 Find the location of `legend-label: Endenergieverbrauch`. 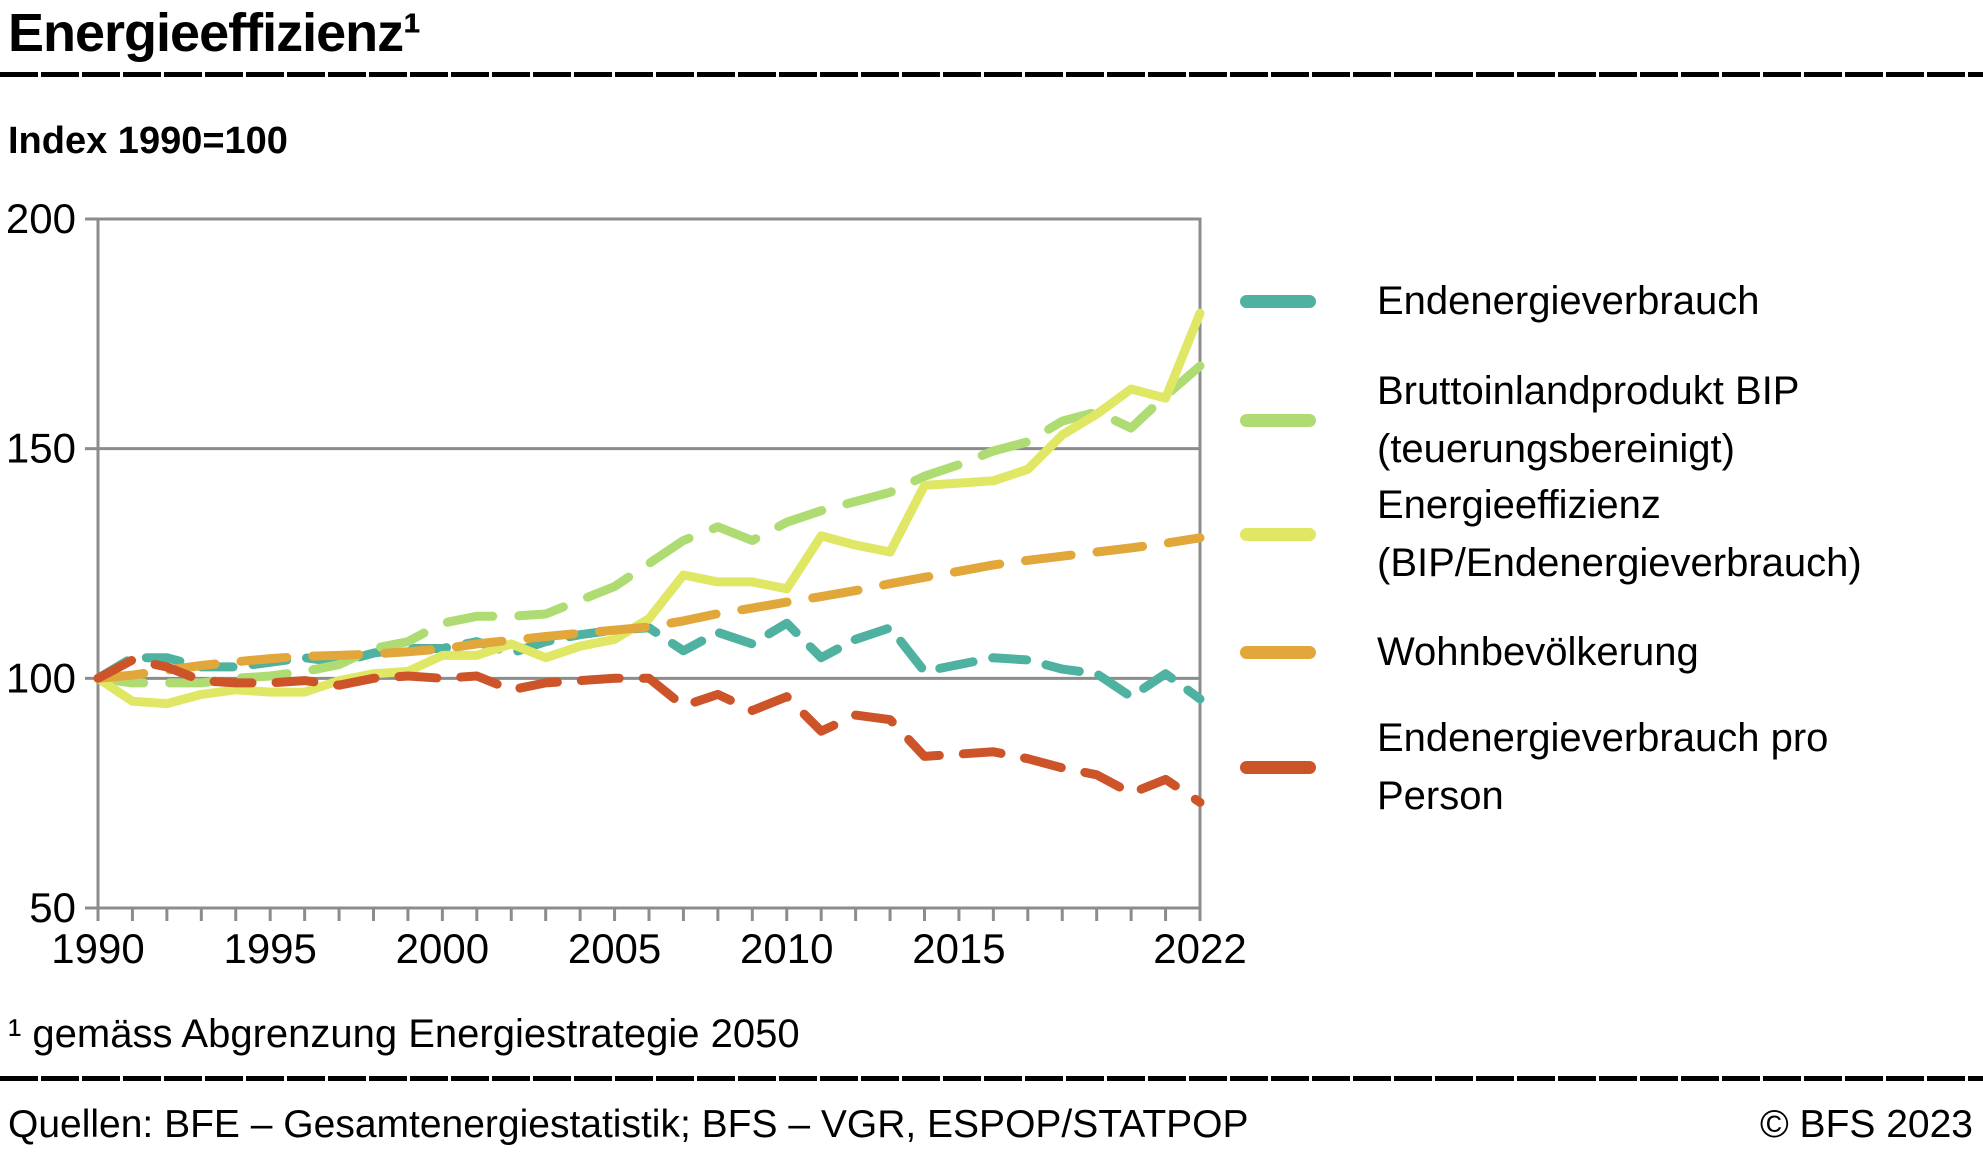

legend-label: Endenergieverbrauch is located at coordinates (1568, 301).